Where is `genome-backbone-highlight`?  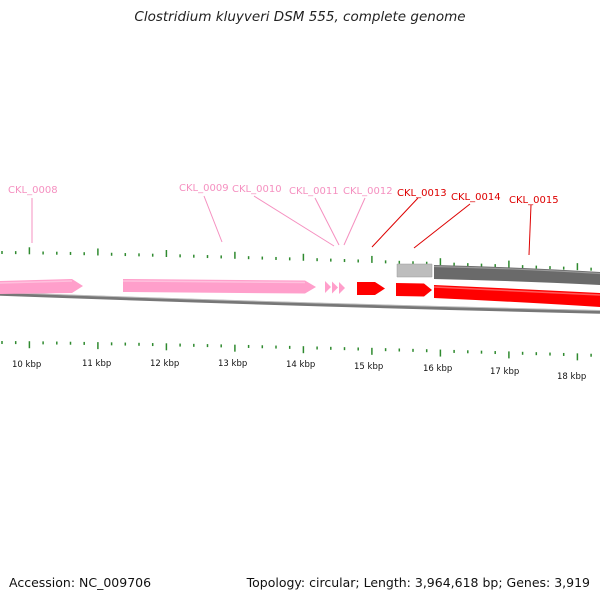 genome-backbone-highlight is located at coordinates (300, 301).